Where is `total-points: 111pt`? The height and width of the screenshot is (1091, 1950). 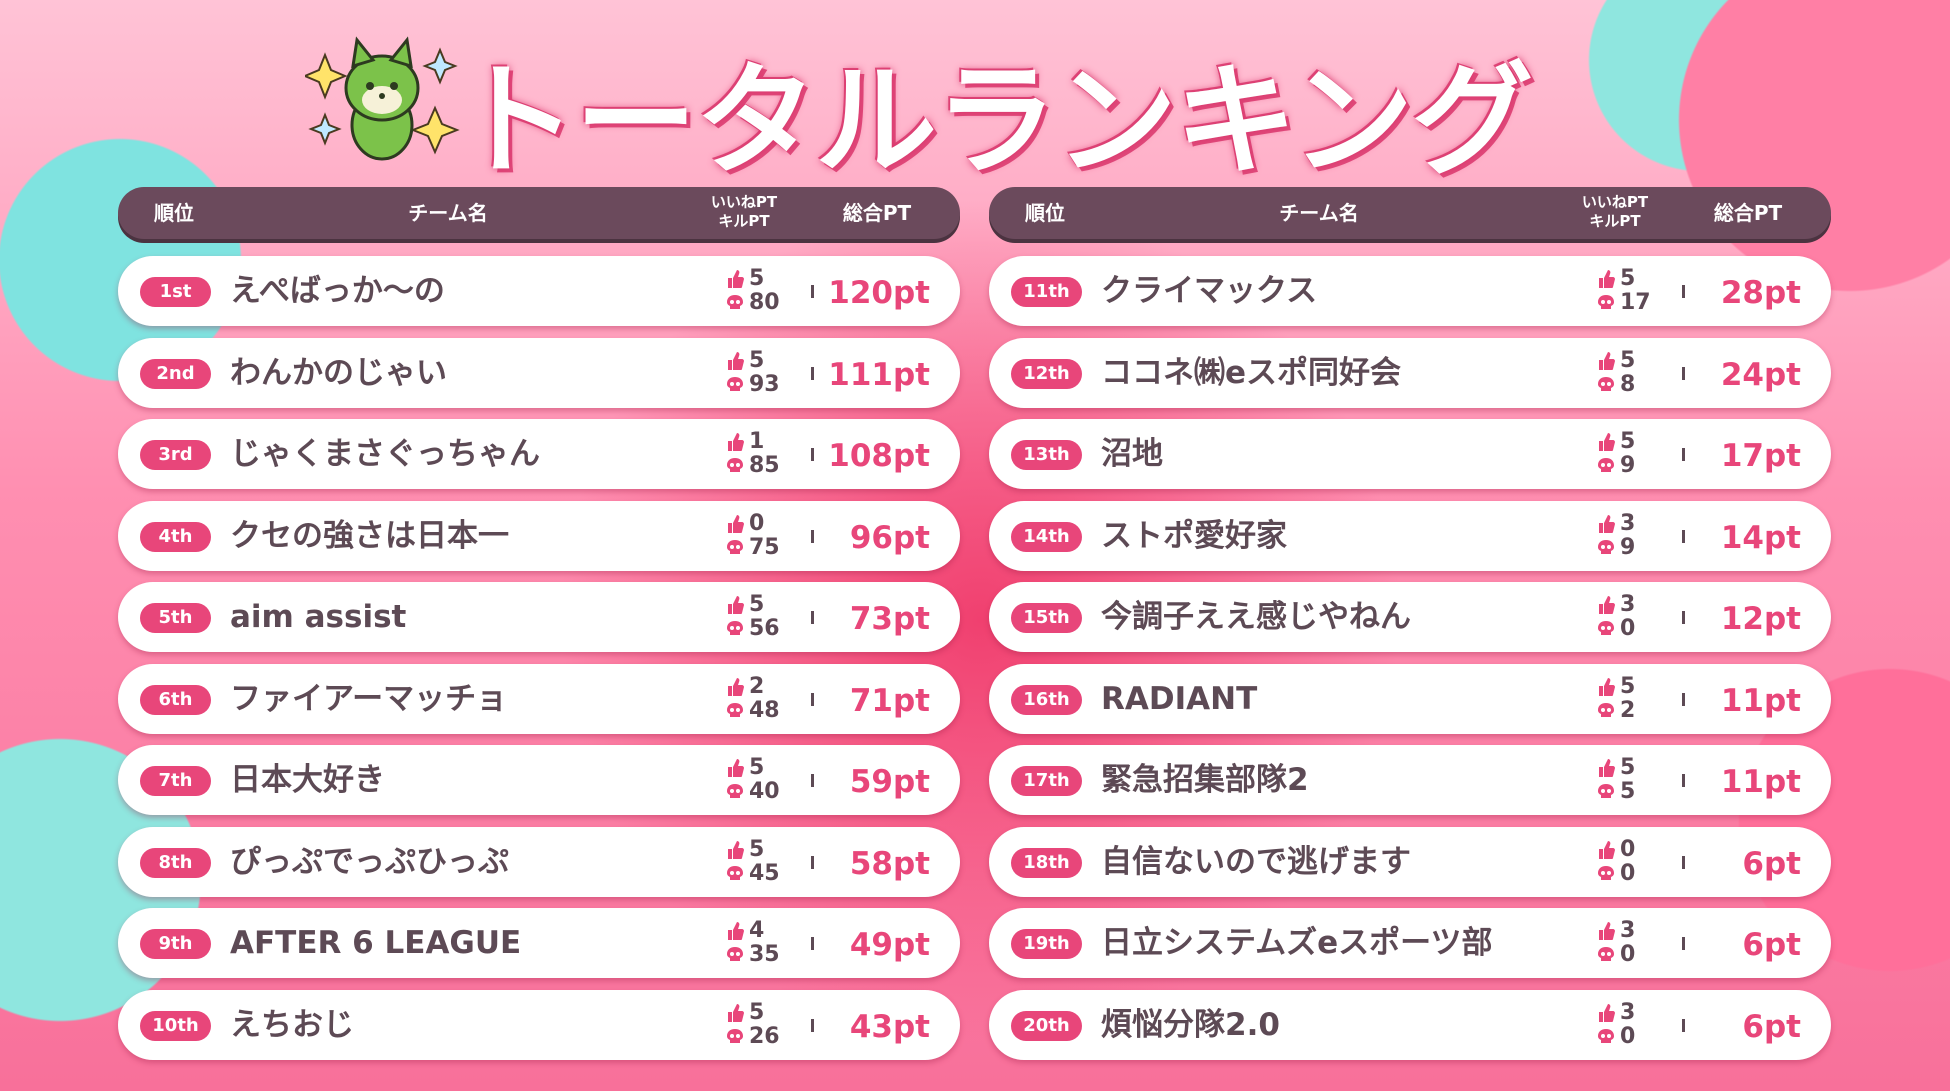
total-points: 111pt is located at coordinates (879, 374).